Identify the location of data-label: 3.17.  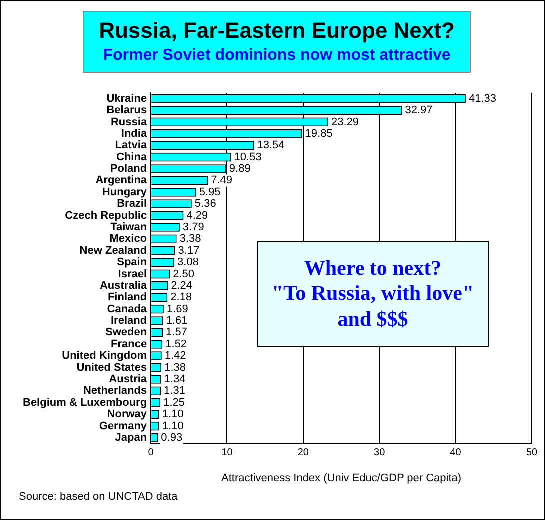
(189, 250).